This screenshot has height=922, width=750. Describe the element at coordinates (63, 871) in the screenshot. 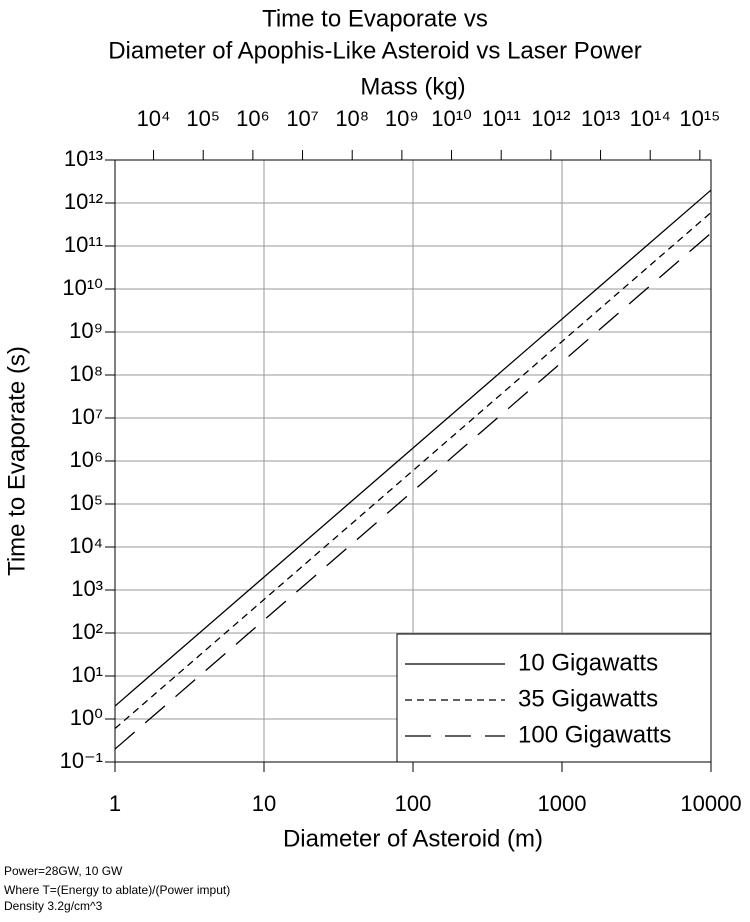

I see `note: Power=28GW, 10 GW` at that location.